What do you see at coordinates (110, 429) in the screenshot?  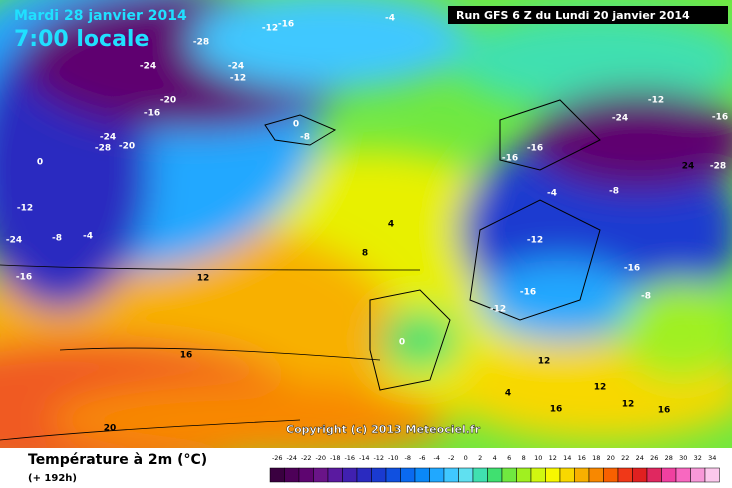 I see `contour-label: 20` at bounding box center [110, 429].